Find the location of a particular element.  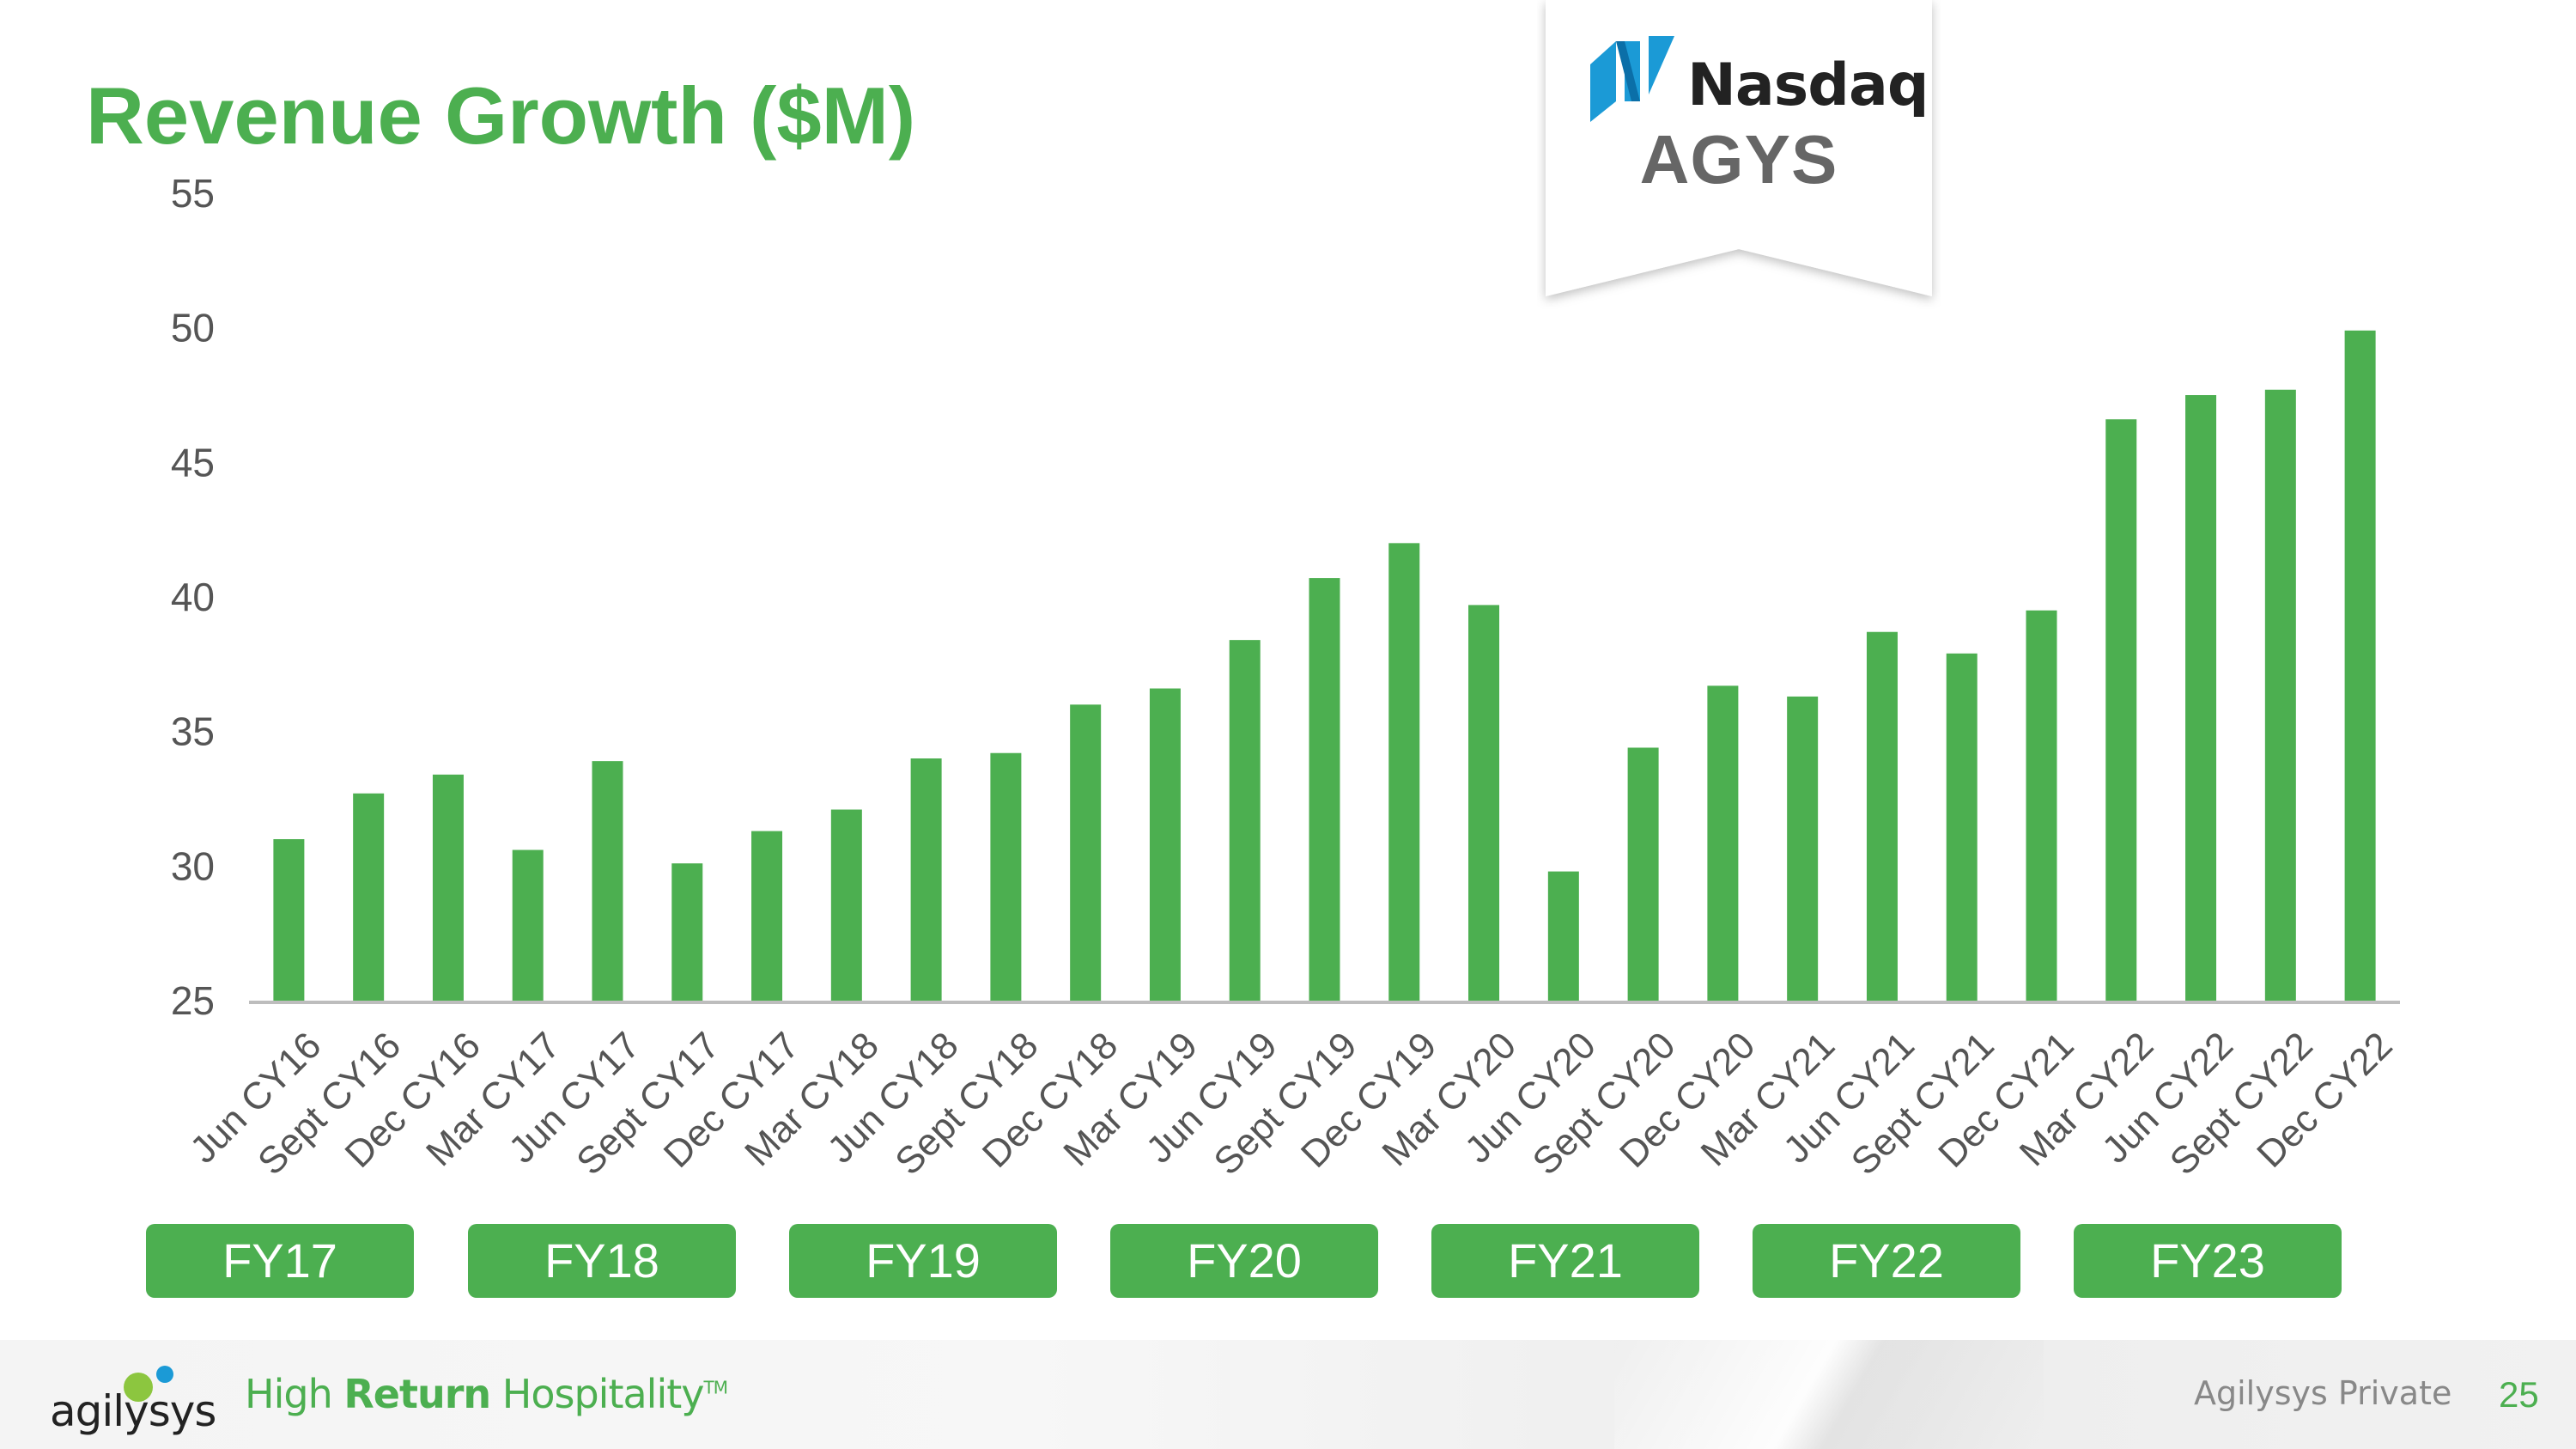

logo-wordmark: agilysys is located at coordinates (133, 1411).